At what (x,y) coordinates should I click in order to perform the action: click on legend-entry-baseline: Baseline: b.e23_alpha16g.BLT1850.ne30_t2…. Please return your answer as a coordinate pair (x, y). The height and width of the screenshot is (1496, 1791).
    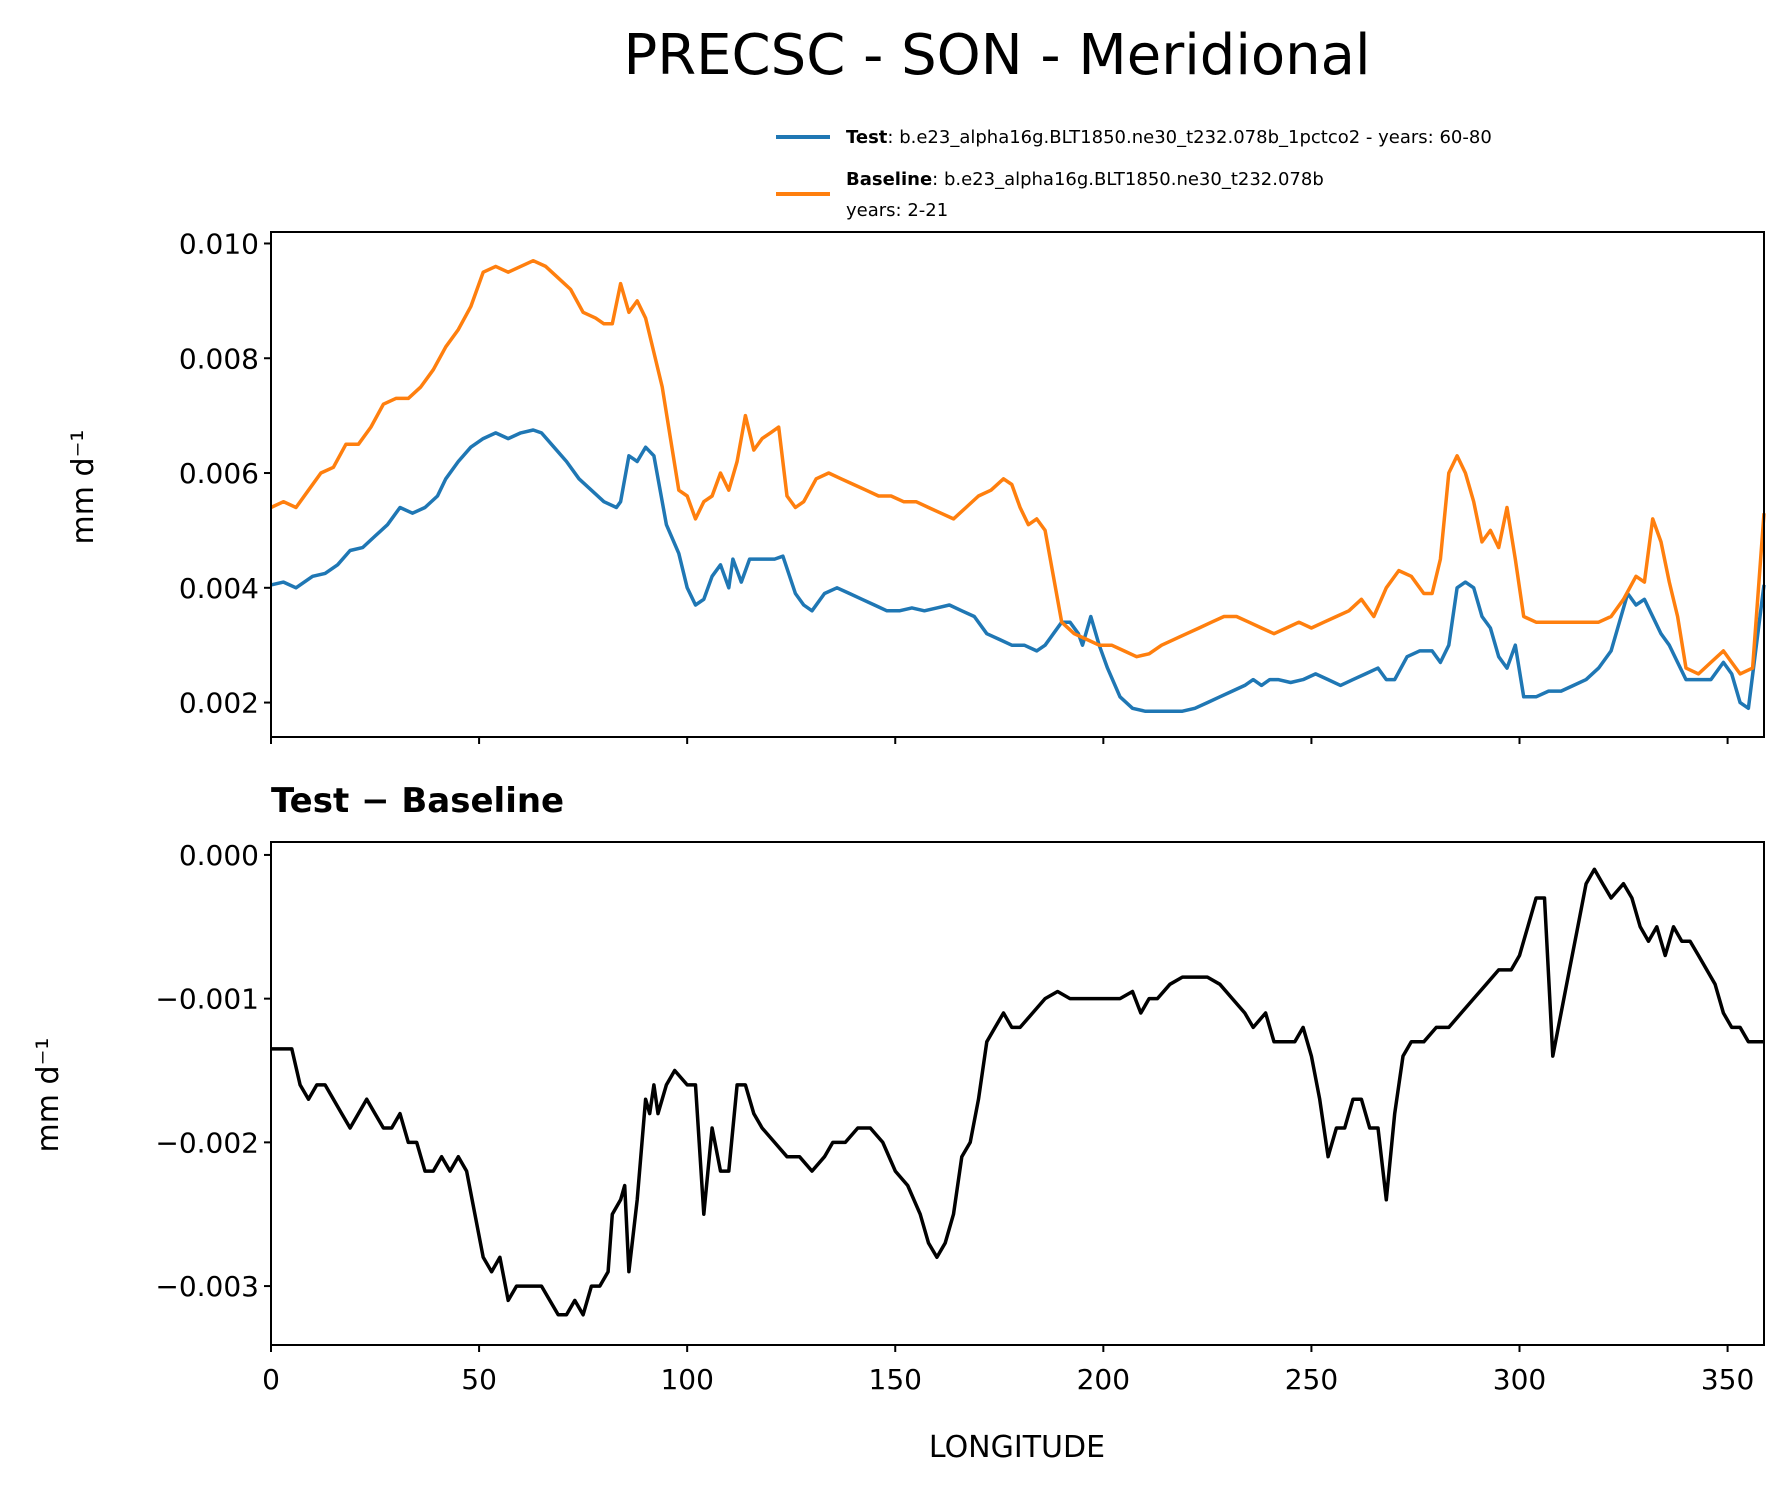
    Looking at the image, I should click on (1085, 179).